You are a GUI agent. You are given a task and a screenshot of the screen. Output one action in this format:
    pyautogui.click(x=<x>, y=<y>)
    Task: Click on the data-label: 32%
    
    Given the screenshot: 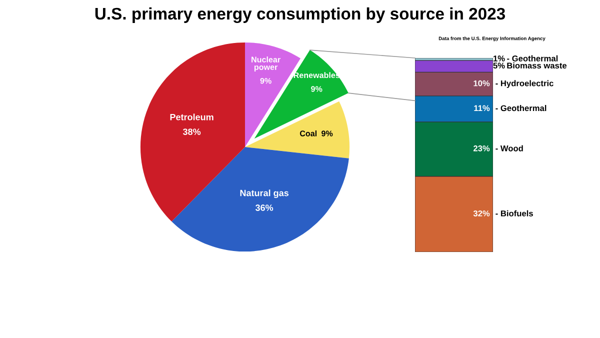 What is the action you would take?
    pyautogui.click(x=481, y=213)
    